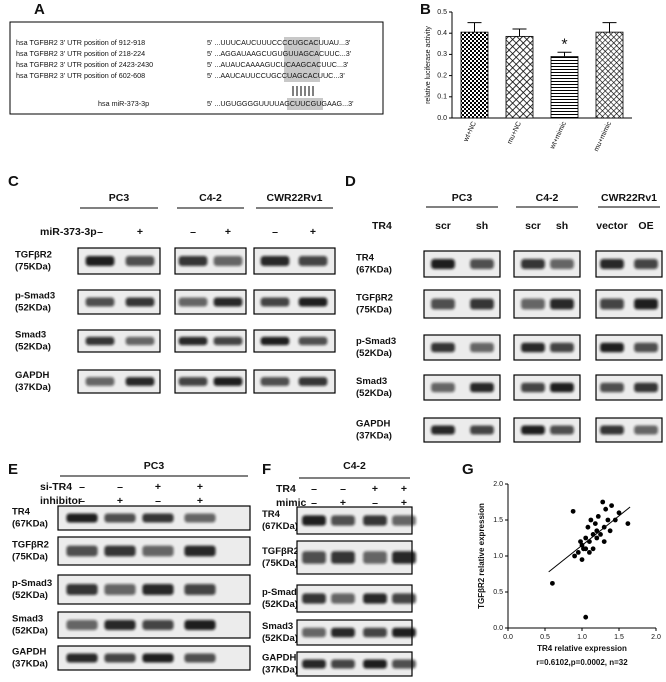 This screenshot has width=666, height=682. I want to click on x-tick-label: 1.0, so click(582, 637).